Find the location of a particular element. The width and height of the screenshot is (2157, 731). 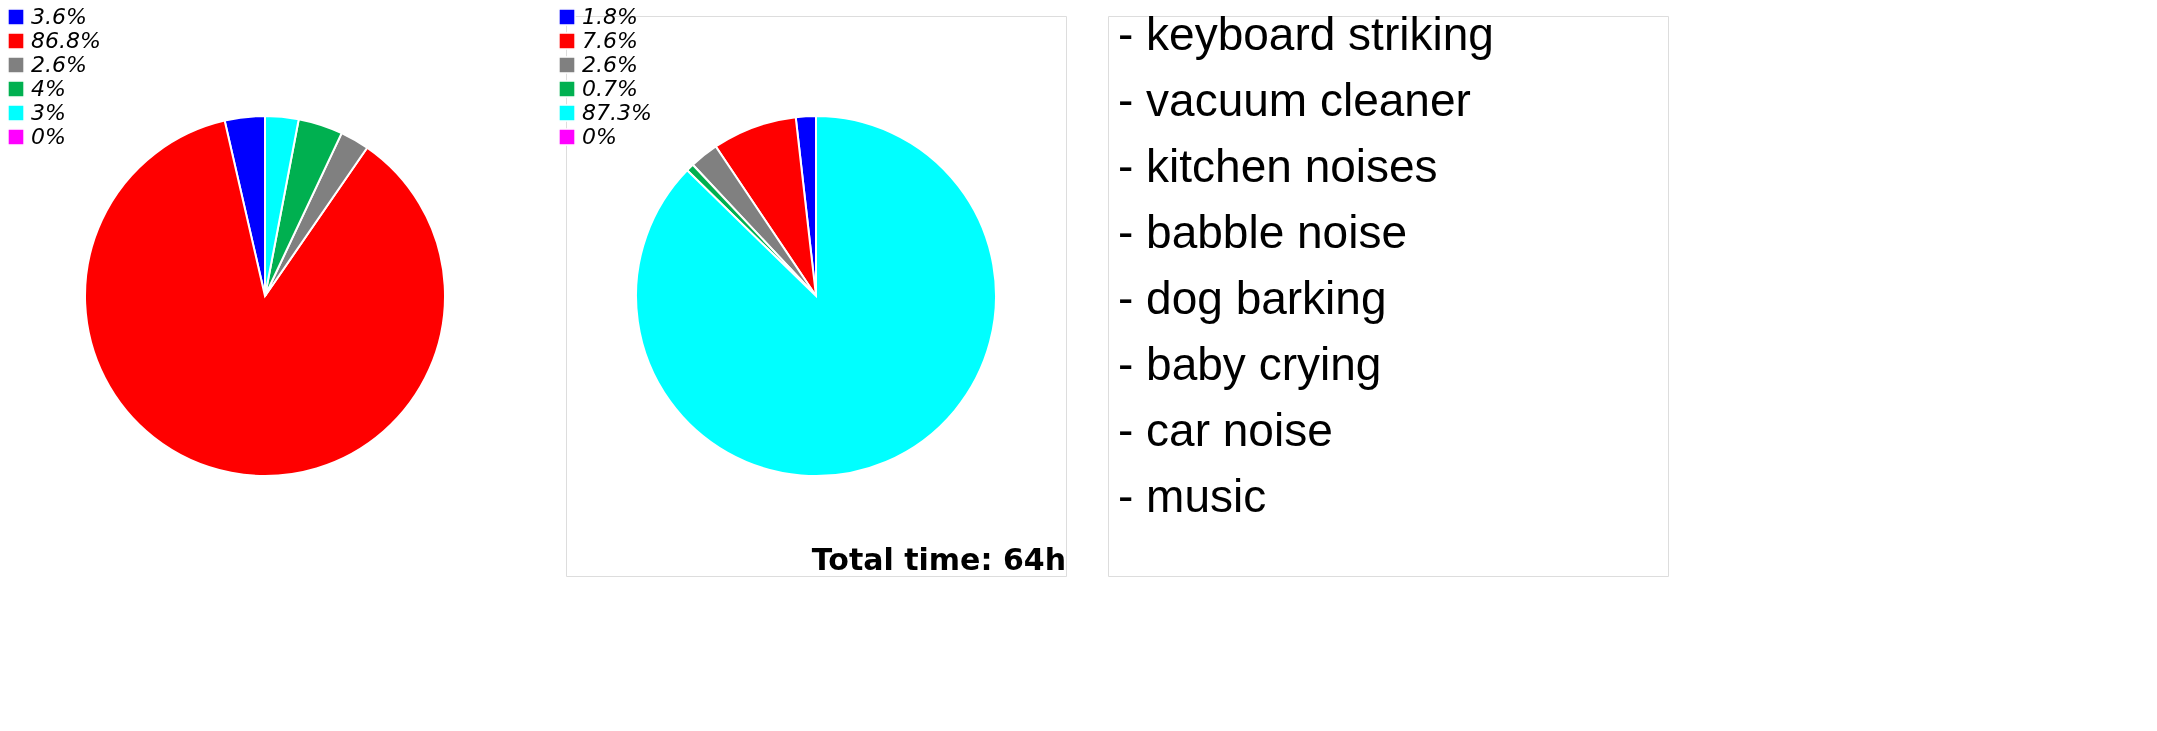

pie-slice is located at coordinates (265, 298).